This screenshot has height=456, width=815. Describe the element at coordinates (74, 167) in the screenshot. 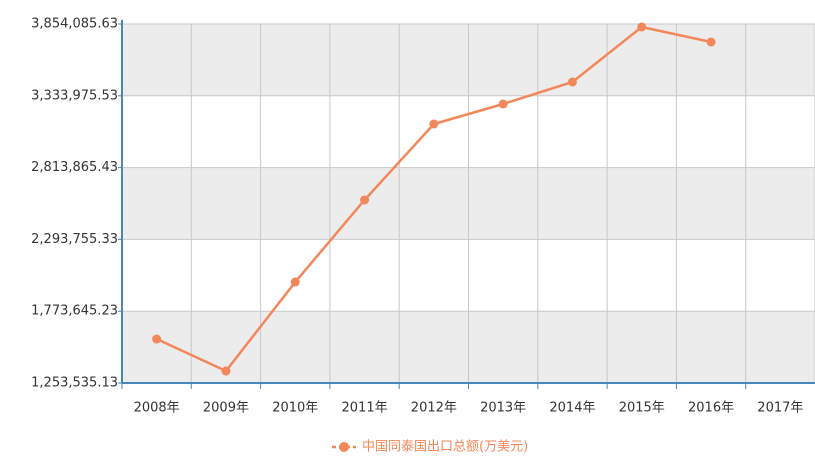

I see `y-tick-label: 2,813,865.43` at that location.